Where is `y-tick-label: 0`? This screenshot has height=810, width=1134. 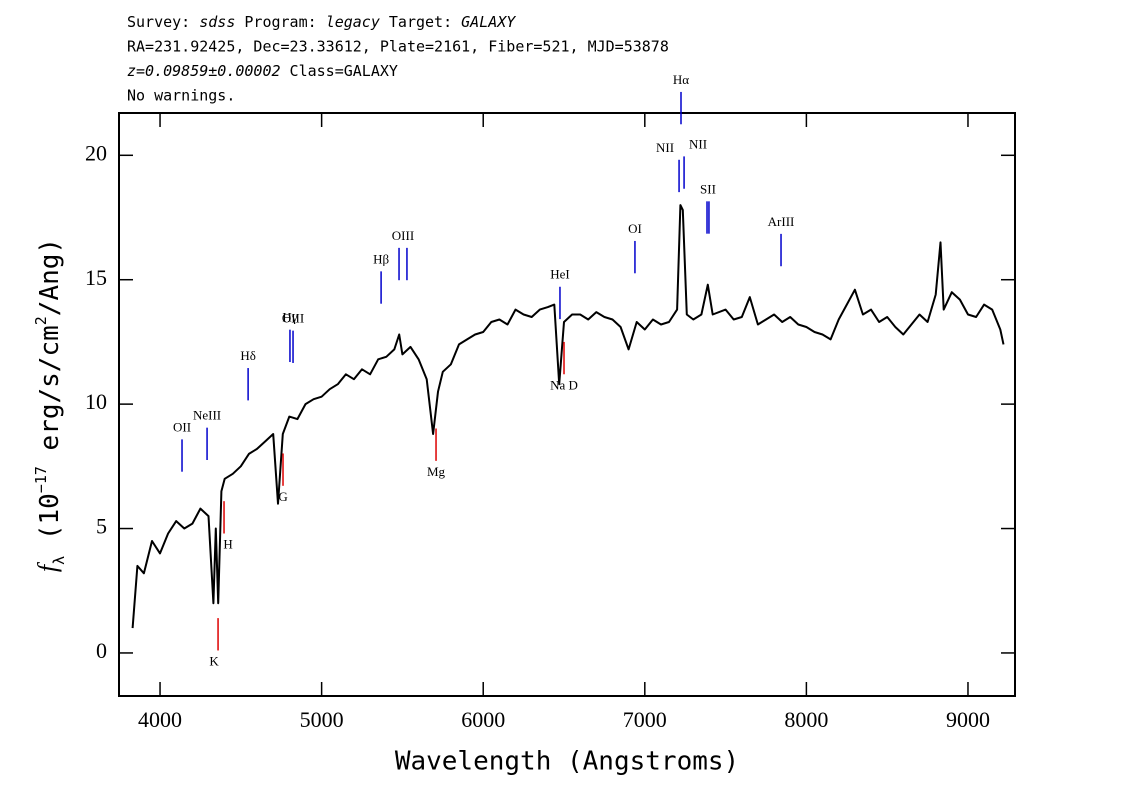 y-tick-label: 0 is located at coordinates (101, 650).